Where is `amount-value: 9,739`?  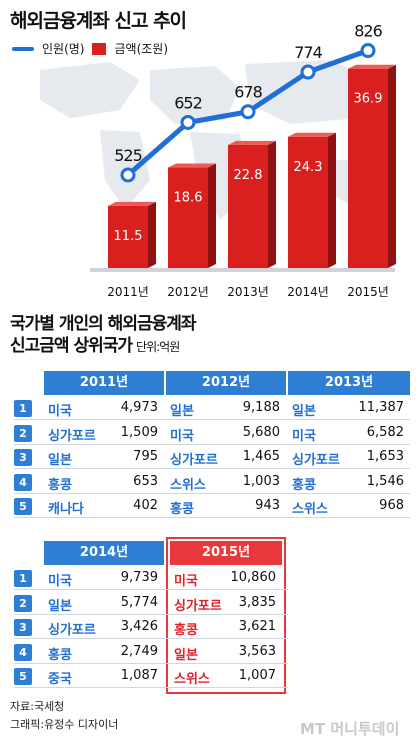 amount-value: 9,739 is located at coordinates (139, 577).